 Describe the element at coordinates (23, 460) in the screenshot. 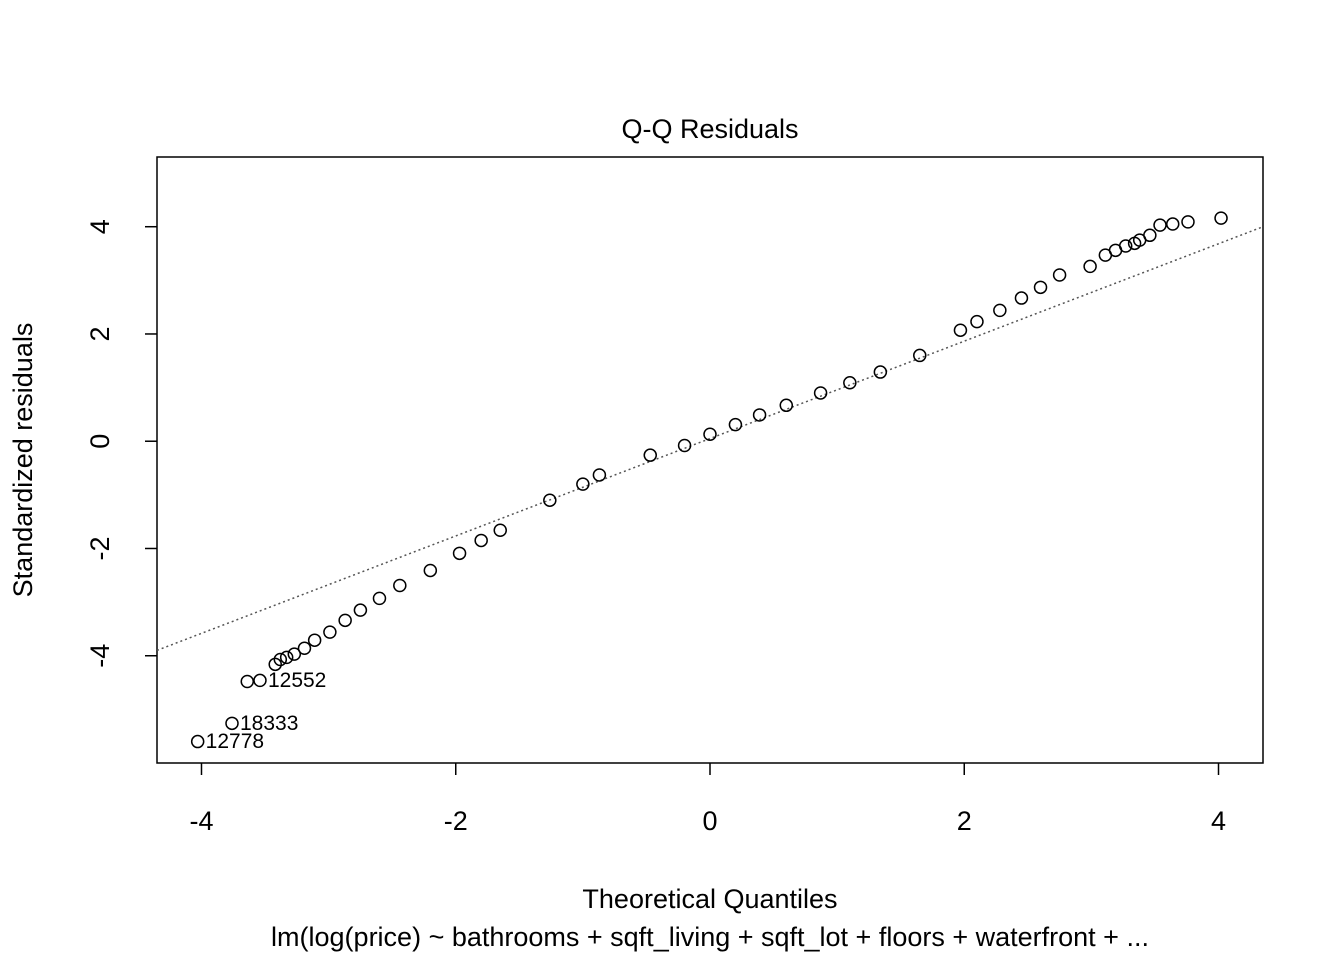

I see `y-axis-label: Standardized residuals` at that location.